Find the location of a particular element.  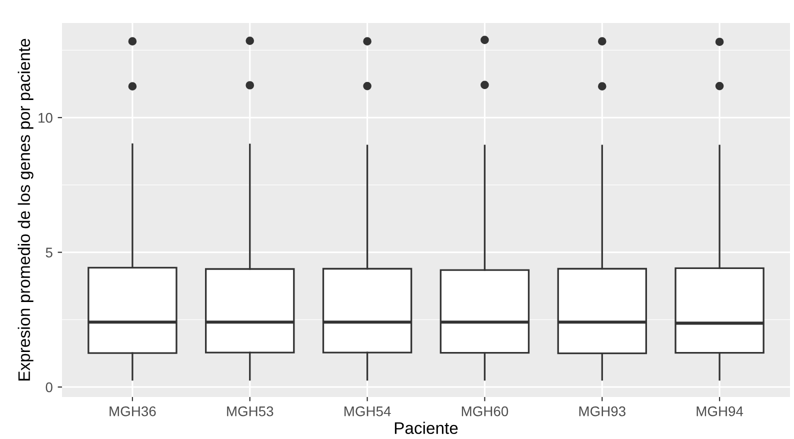

x-tick-label: MGH53 is located at coordinates (250, 411).